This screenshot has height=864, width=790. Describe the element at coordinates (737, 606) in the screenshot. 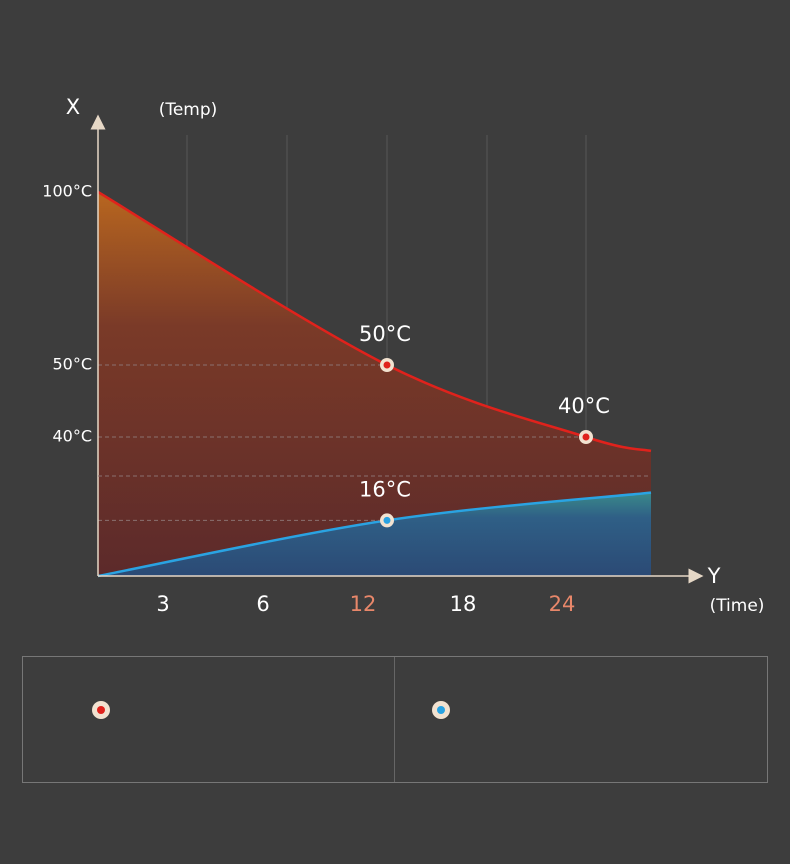

I see `x-axis-unit: (Time)` at that location.